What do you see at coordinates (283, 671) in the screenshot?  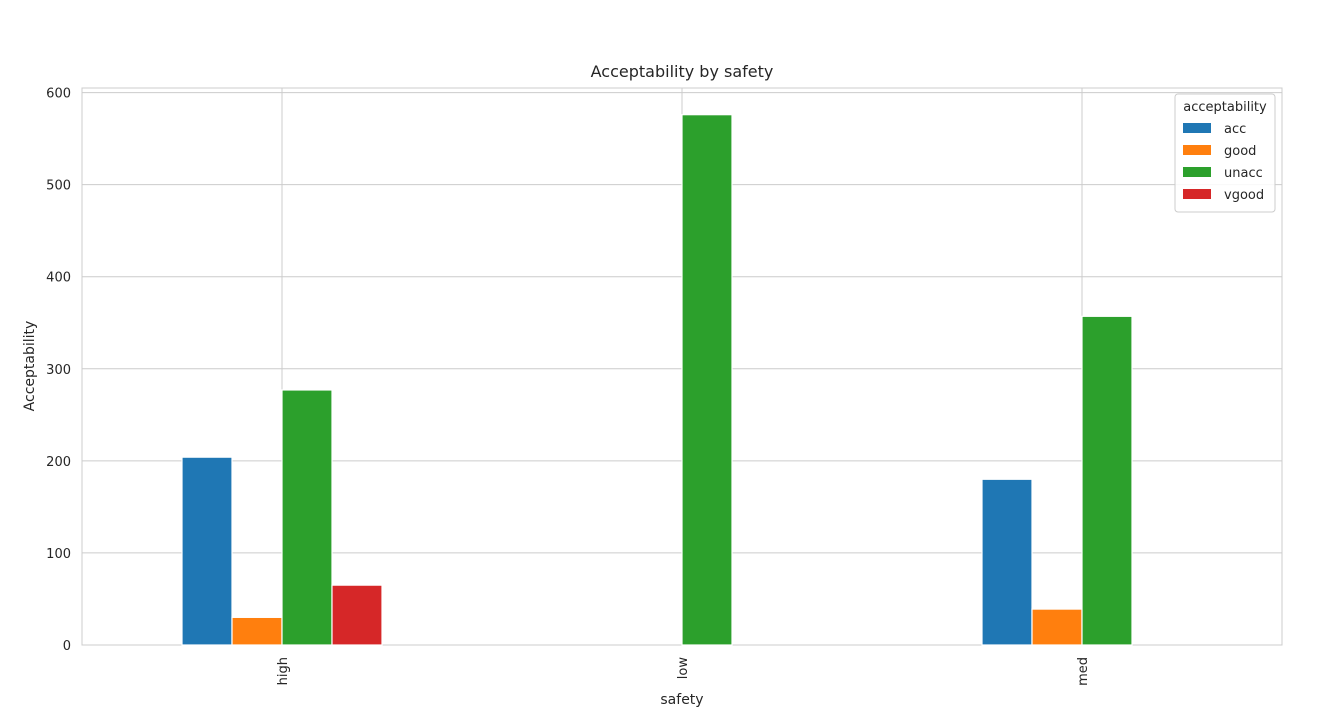 I see `x-tick-label: high` at bounding box center [283, 671].